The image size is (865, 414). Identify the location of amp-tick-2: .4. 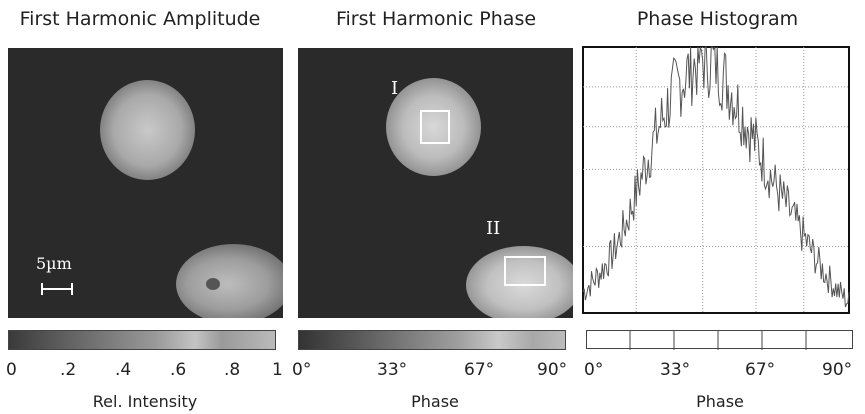
(123, 370).